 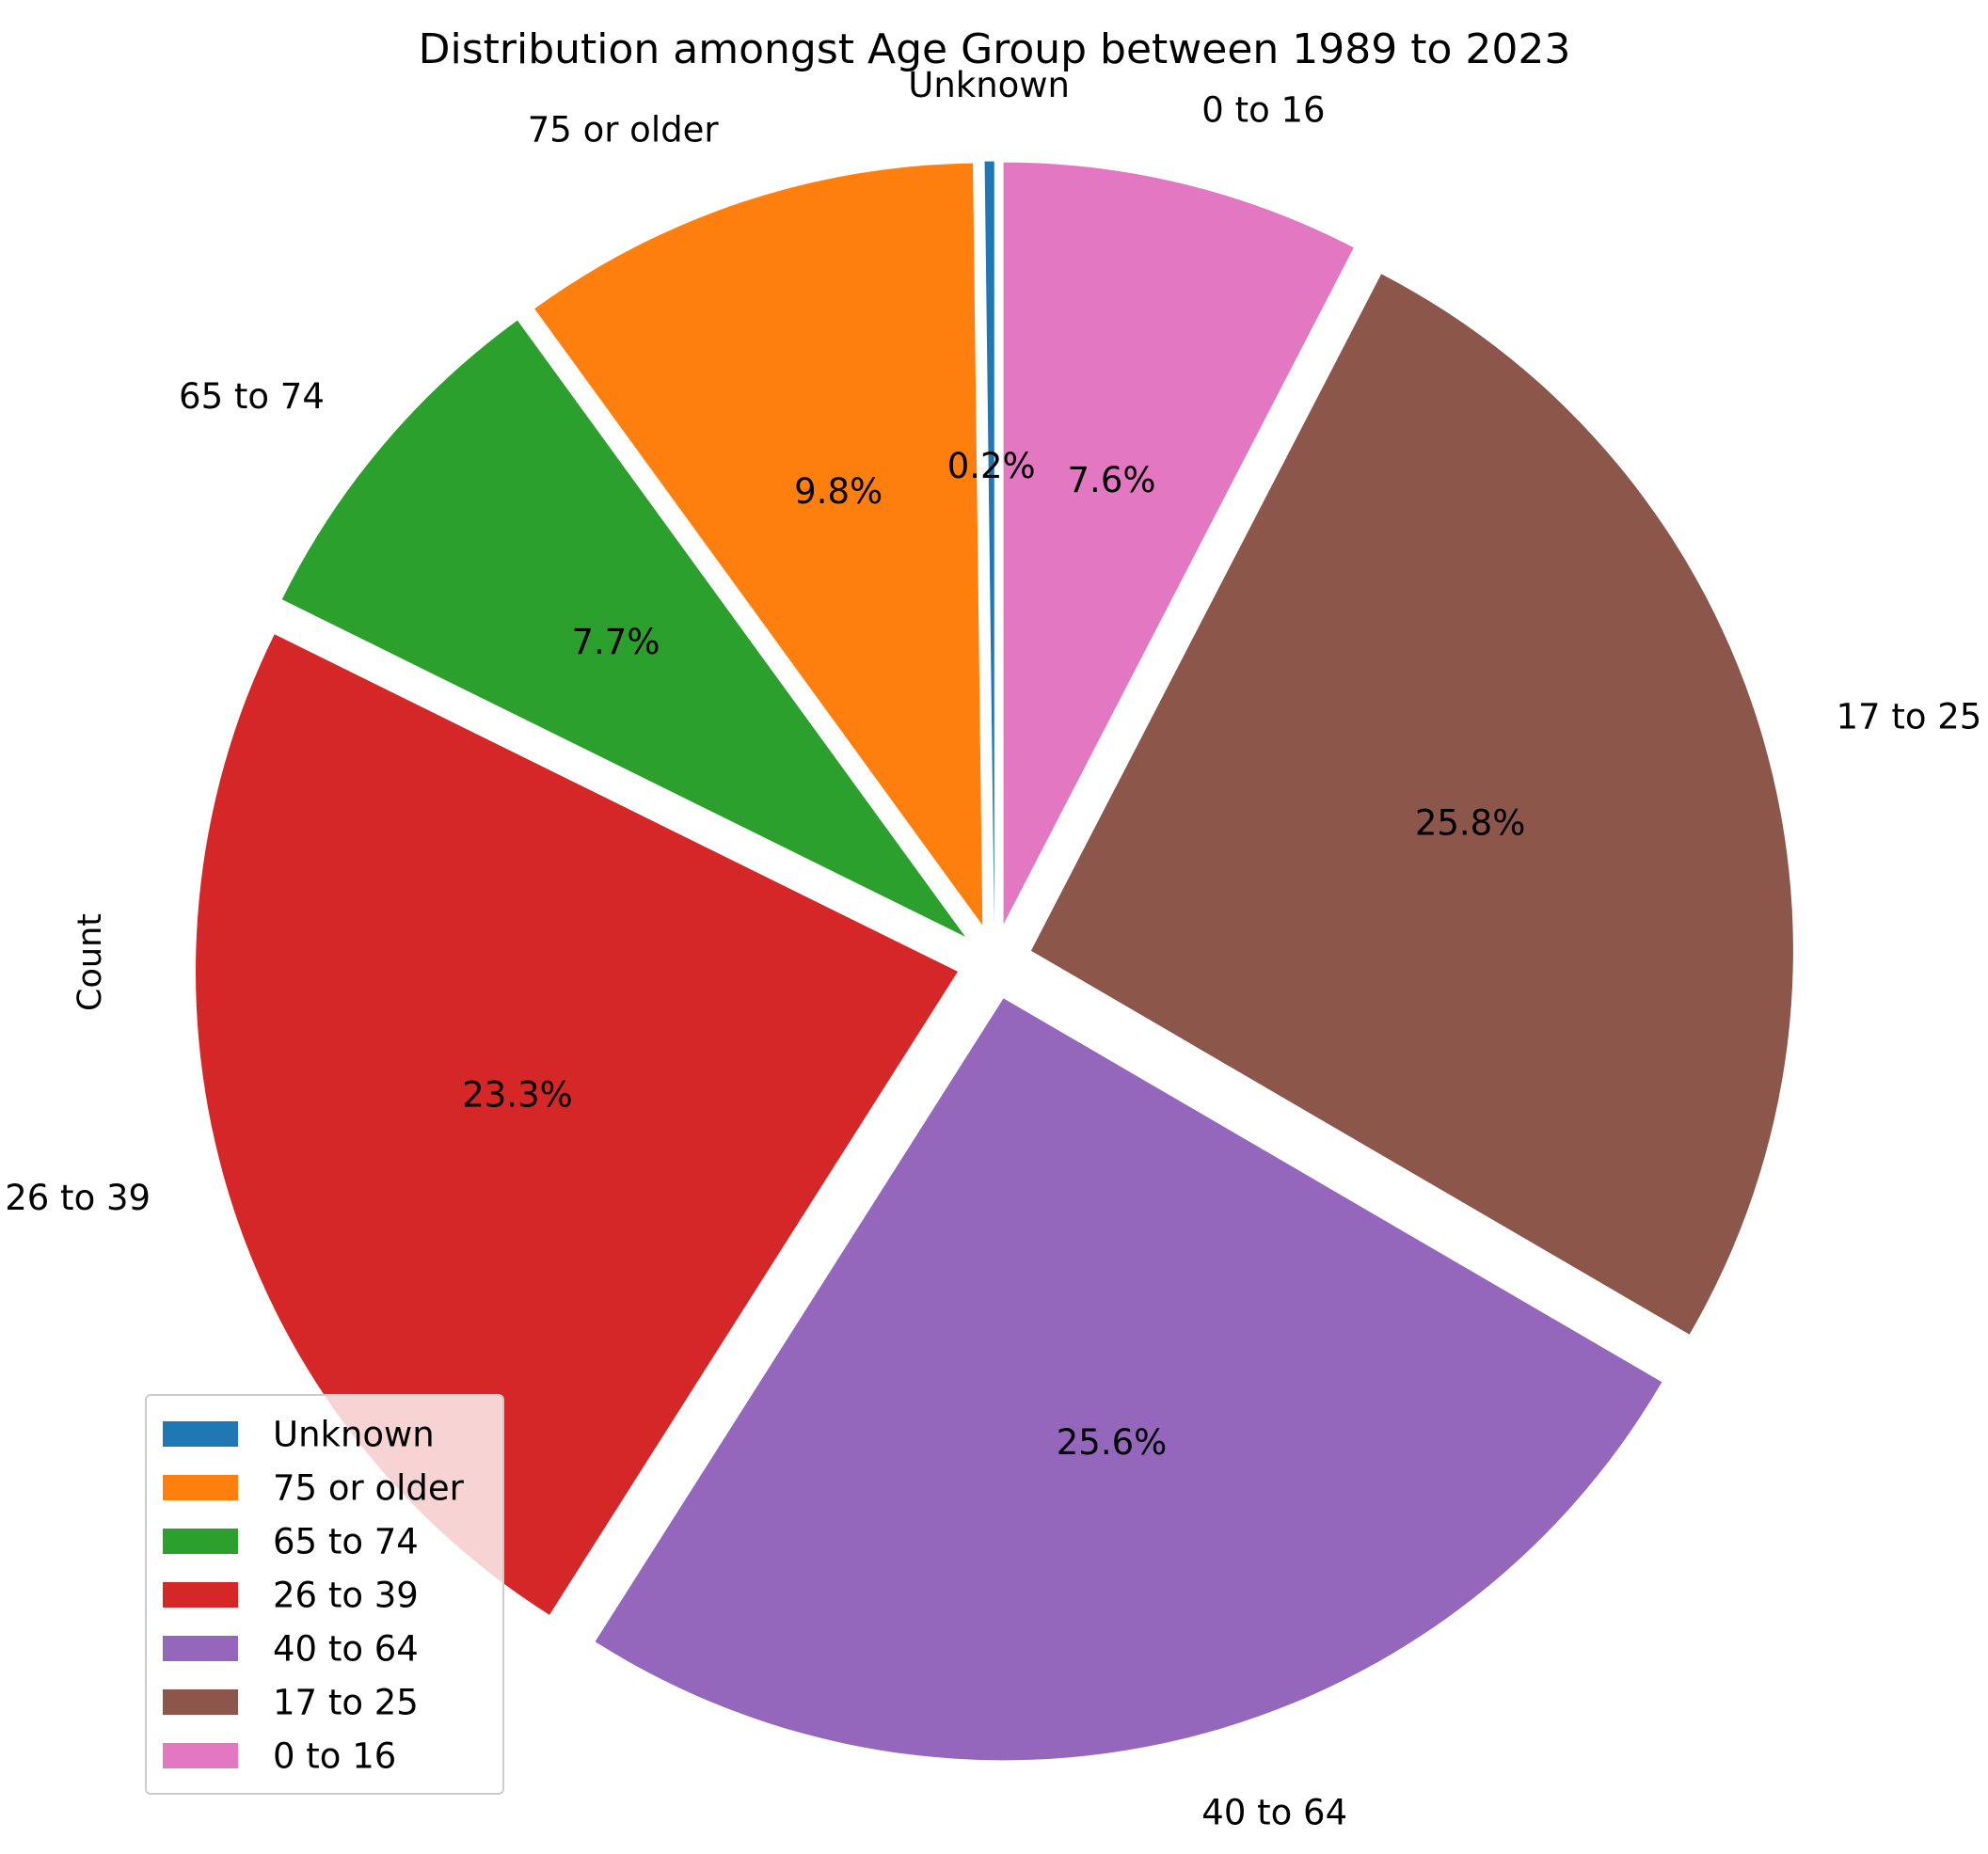 What do you see at coordinates (1112, 480) in the screenshot?
I see `percent-label-0-to-16: 7.6%` at bounding box center [1112, 480].